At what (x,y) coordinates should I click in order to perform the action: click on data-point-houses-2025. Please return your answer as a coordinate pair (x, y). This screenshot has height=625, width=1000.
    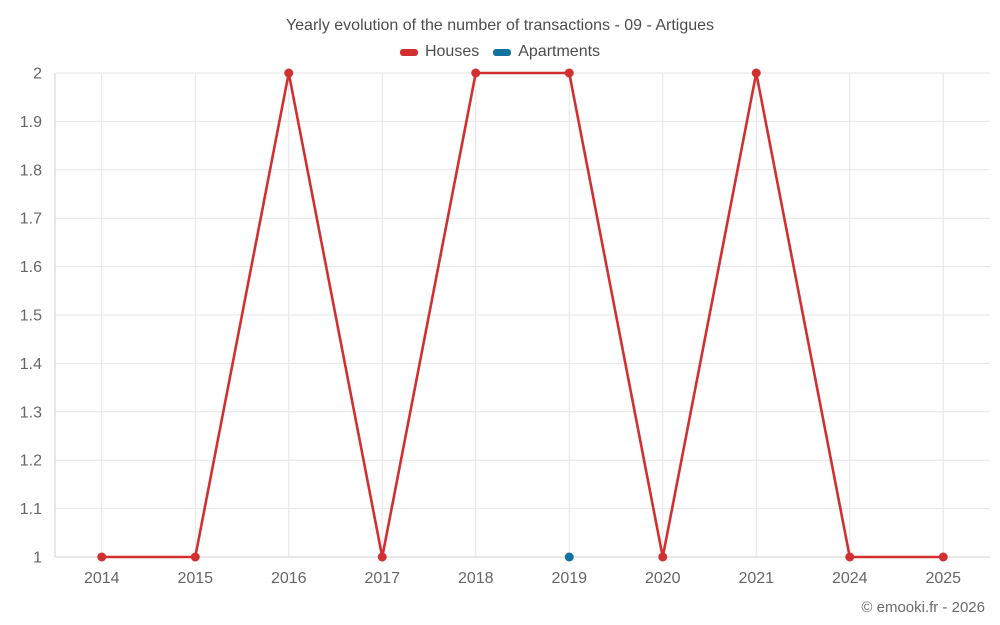
    Looking at the image, I should click on (943, 557).